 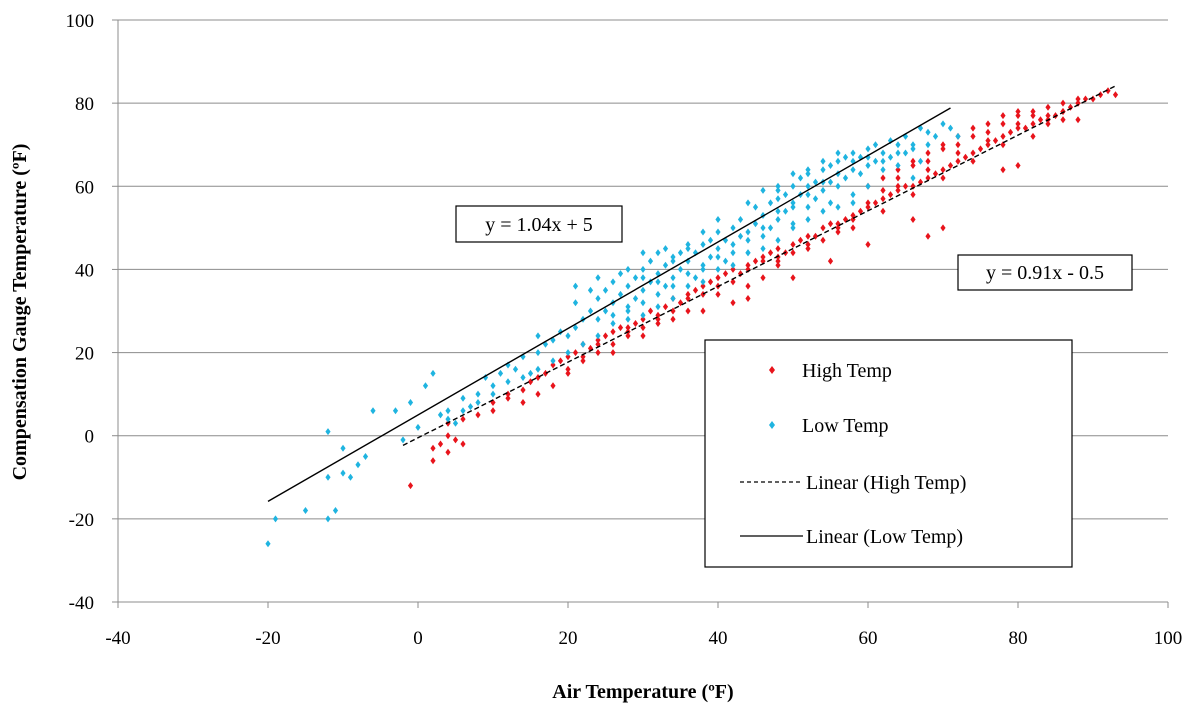 What do you see at coordinates (1018, 638) in the screenshot?
I see `x-tick-label: 80` at bounding box center [1018, 638].